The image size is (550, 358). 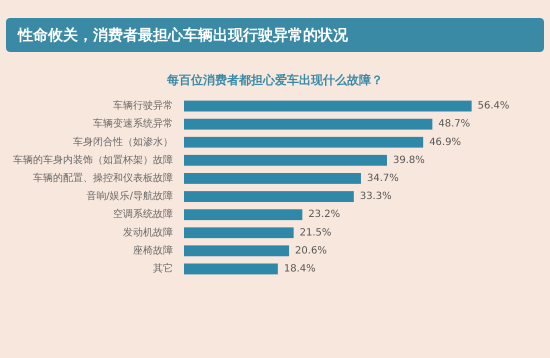 What do you see at coordinates (454, 124) in the screenshot?
I see `data-label: 48.7%` at bounding box center [454, 124].